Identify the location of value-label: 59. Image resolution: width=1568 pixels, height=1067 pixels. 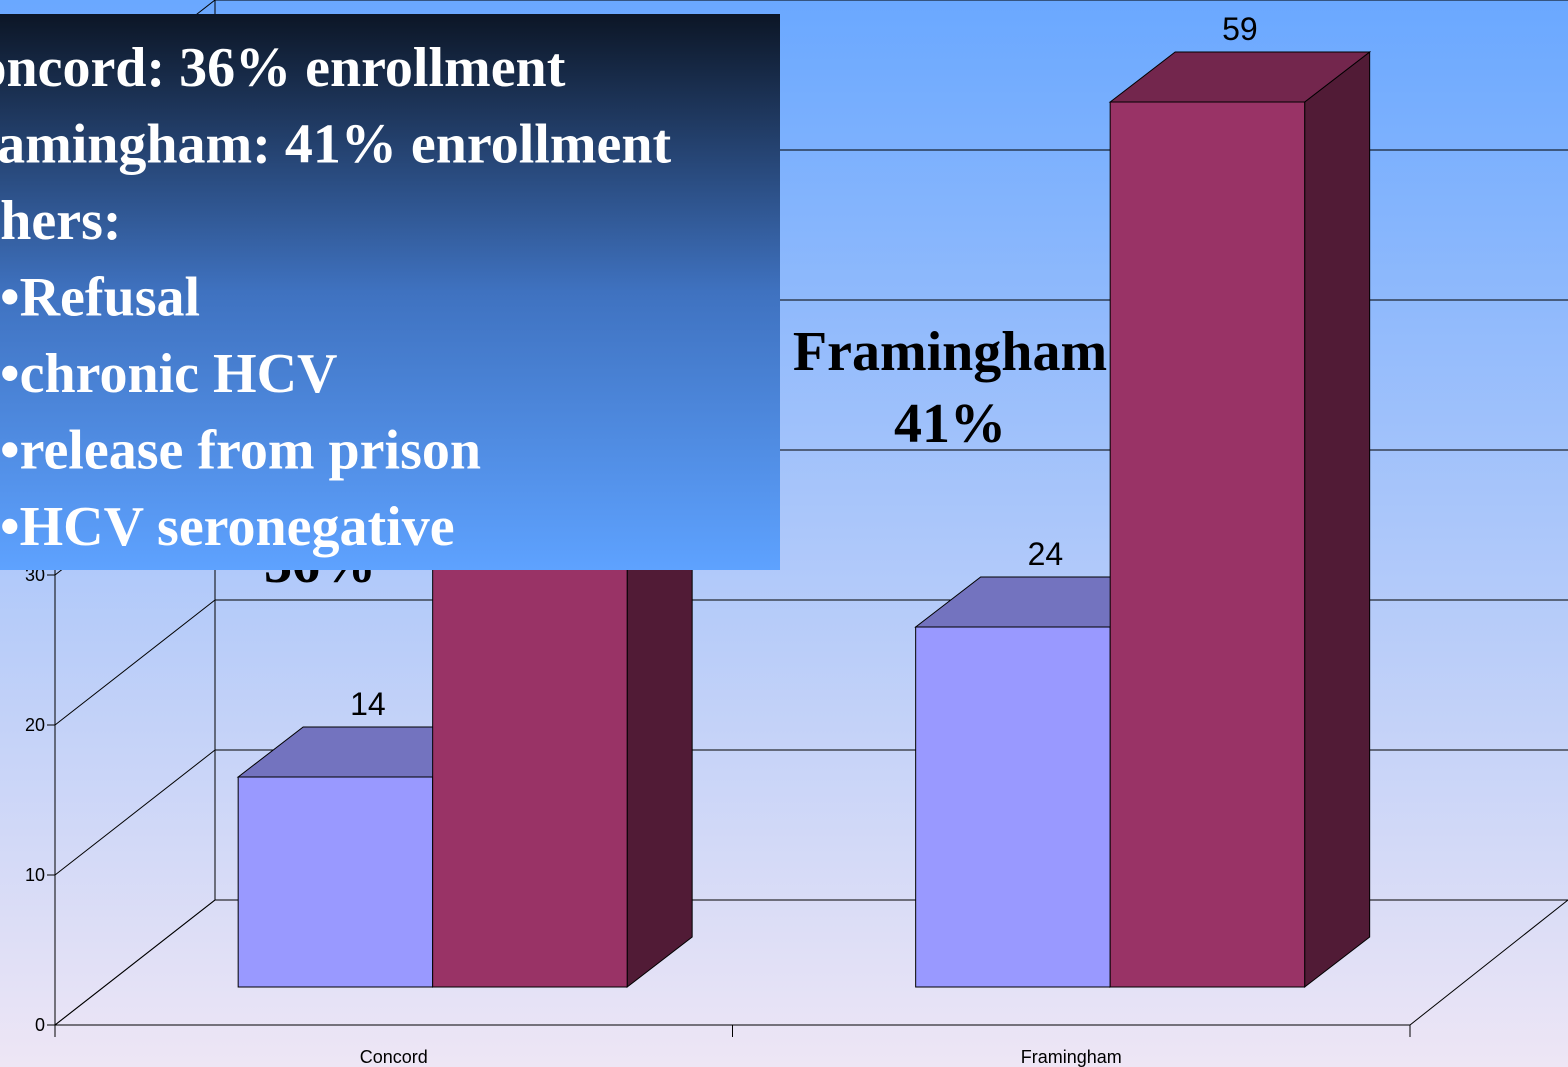
(1240, 29).